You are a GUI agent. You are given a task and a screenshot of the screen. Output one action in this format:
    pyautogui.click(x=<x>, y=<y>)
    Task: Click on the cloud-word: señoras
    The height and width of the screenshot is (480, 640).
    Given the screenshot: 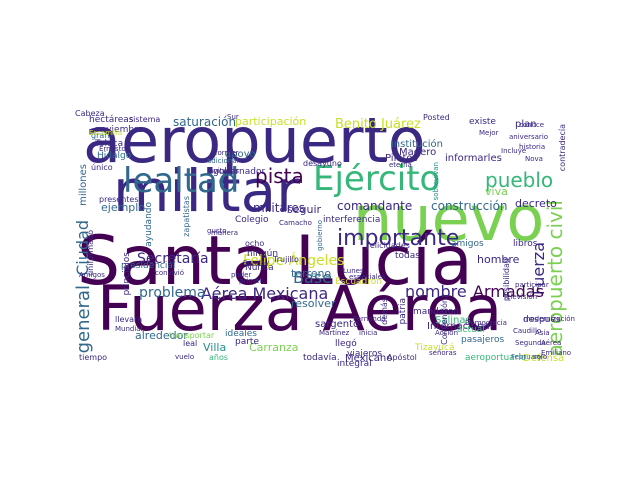 What is the action you would take?
    pyautogui.click(x=443, y=353)
    